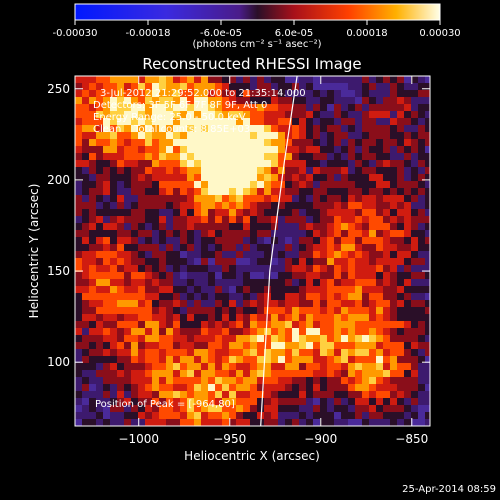 This screenshot has width=500, height=500. What do you see at coordinates (411, 439) in the screenshot?
I see `x-tick-label: −850` at bounding box center [411, 439].